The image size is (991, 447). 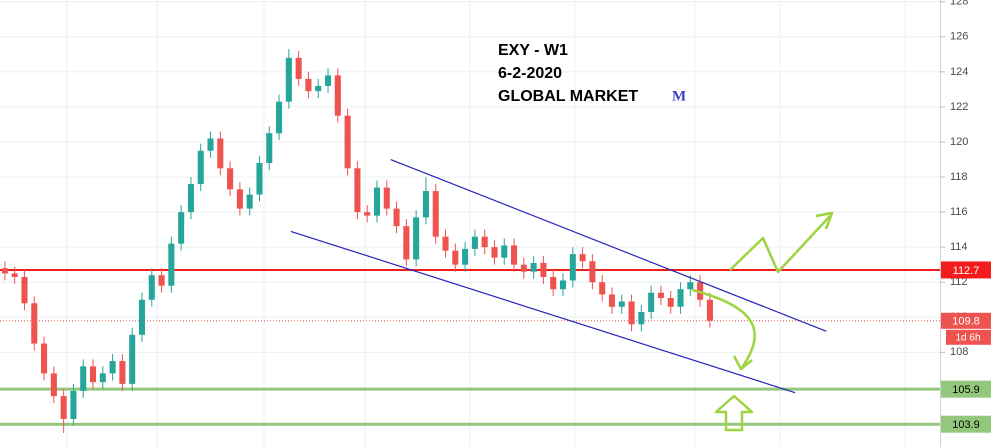 What do you see at coordinates (968, 337) in the screenshot?
I see `countdown-tag` at bounding box center [968, 337].